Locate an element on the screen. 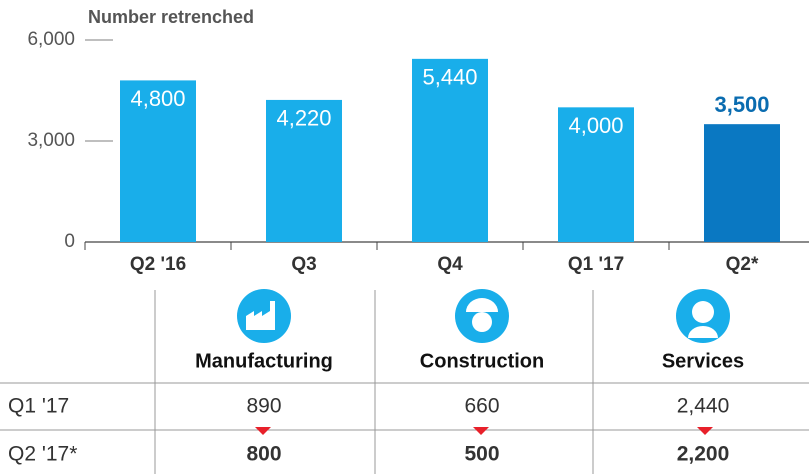 This screenshot has width=809, height=474. value-label: 4,000 is located at coordinates (595, 125).